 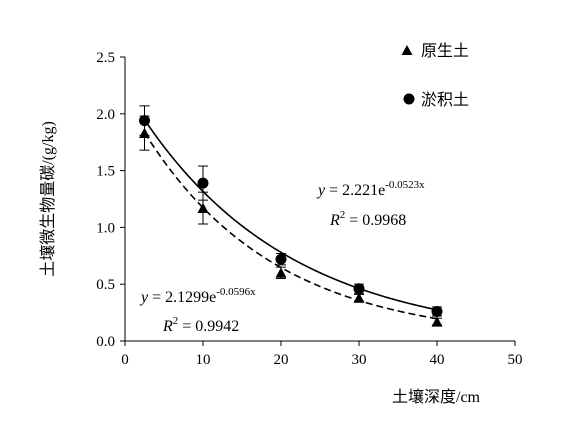 What do you see at coordinates (445, 100) in the screenshot?
I see `legend-label-yujitu: 淤积土` at bounding box center [445, 100].